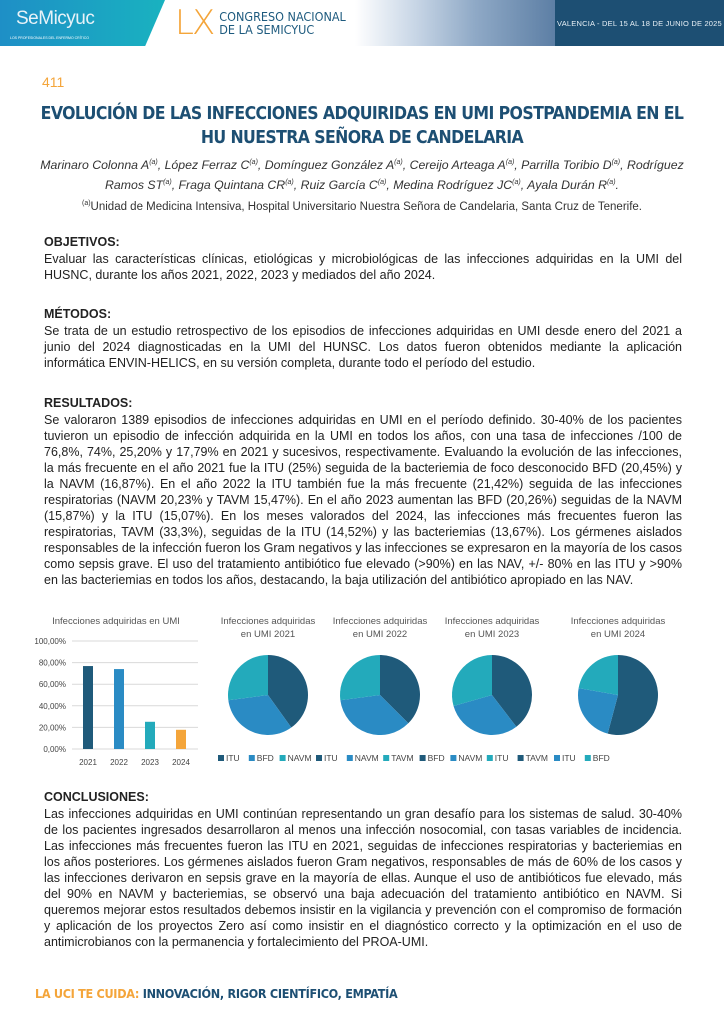 Image resolution: width=724 pixels, height=1024 pixels. Describe the element at coordinates (566, 165) in the screenshot. I see `author: Parrilla Toribio D` at that location.